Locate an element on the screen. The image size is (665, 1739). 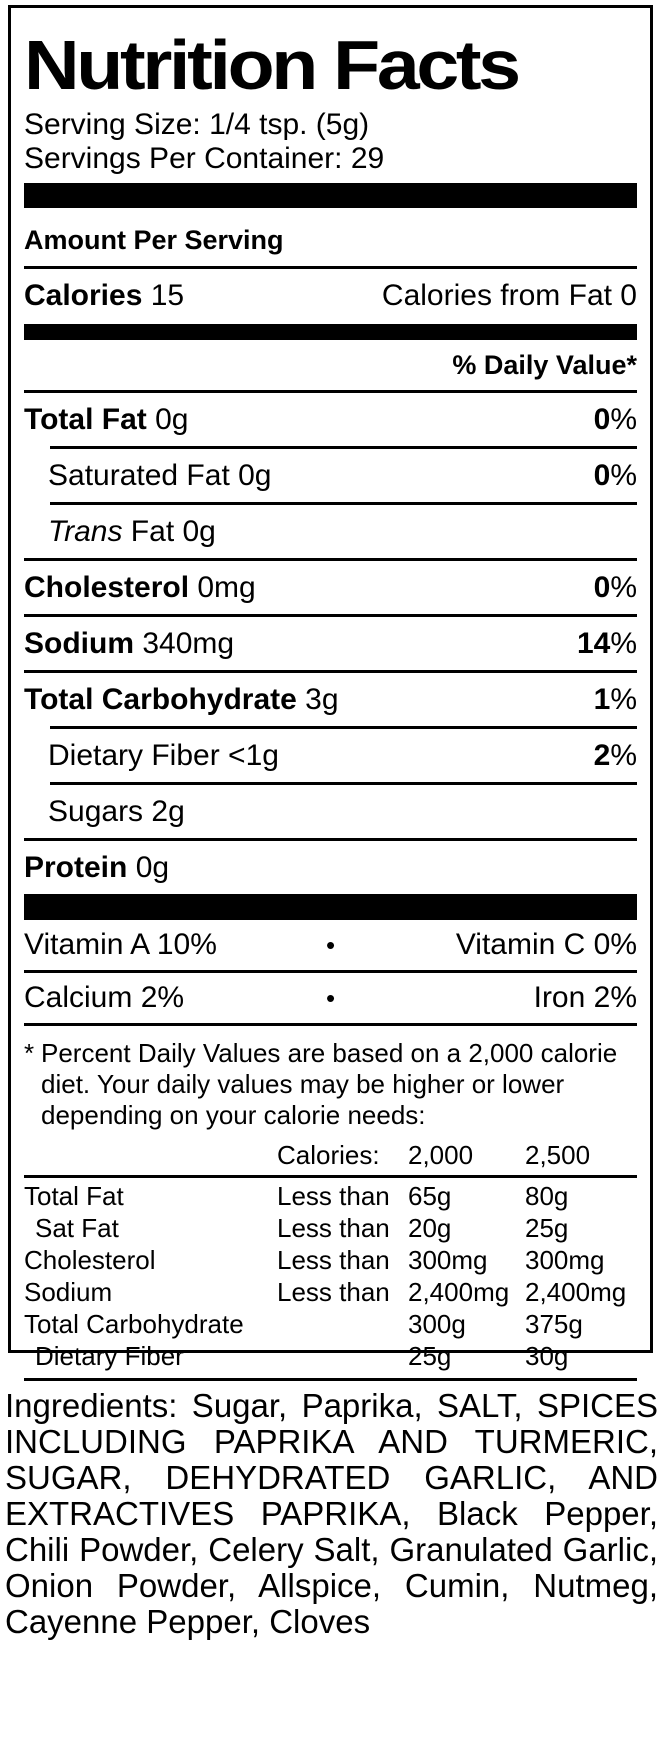
footnote-asterisk: * is located at coordinates (29, 1053).